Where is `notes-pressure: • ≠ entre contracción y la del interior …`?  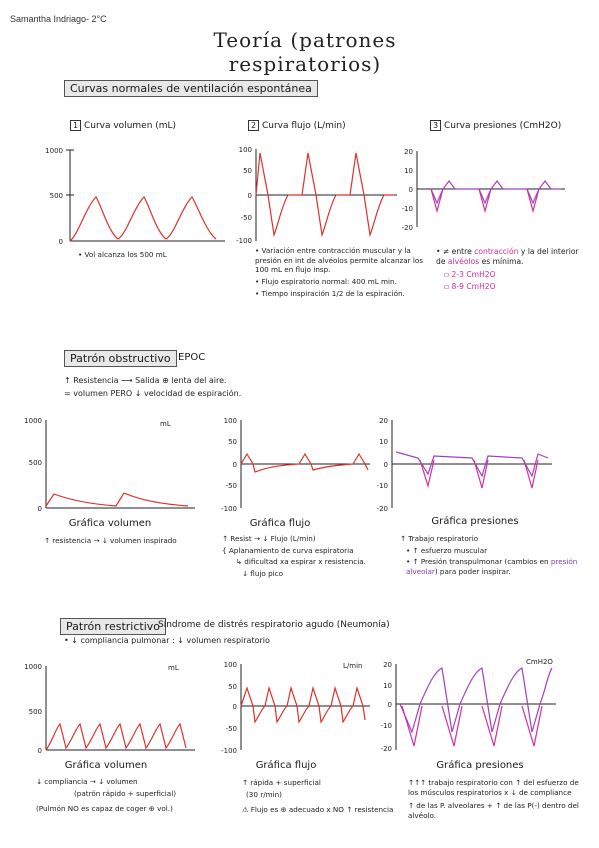
notes-pressure: • ≠ entre contracción y la del interior … is located at coordinates (511, 270).